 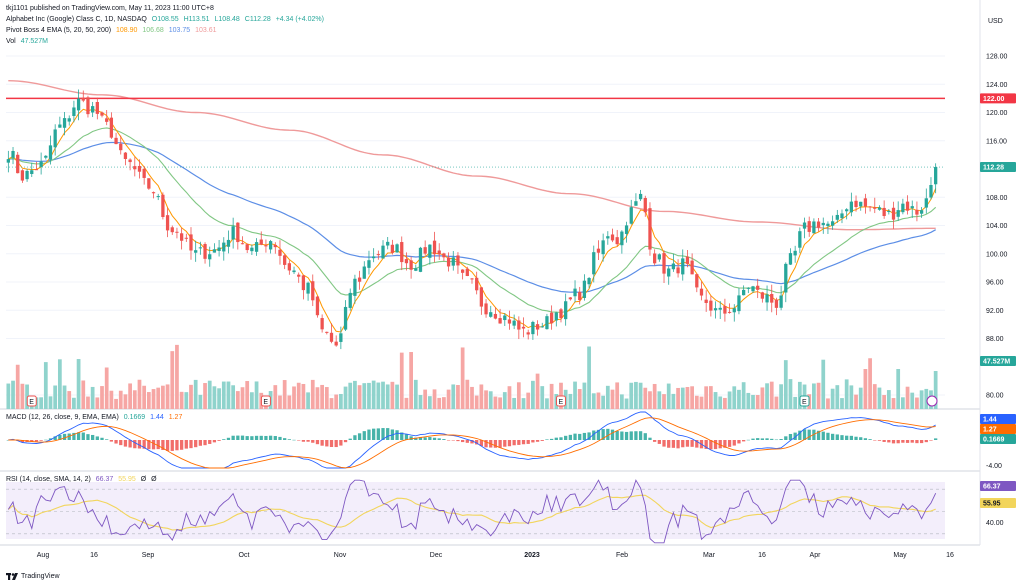 I want to click on x-tick-label: May, so click(x=900, y=555).